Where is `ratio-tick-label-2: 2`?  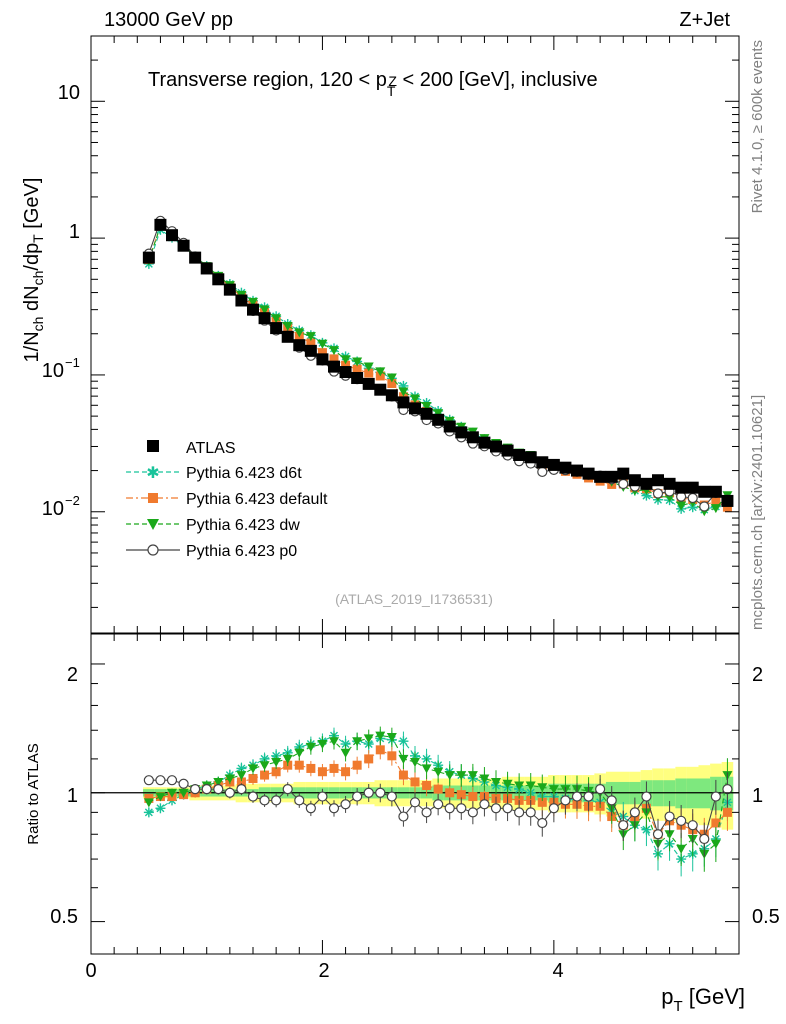
ratio-tick-label-2: 2 is located at coordinates (72, 675).